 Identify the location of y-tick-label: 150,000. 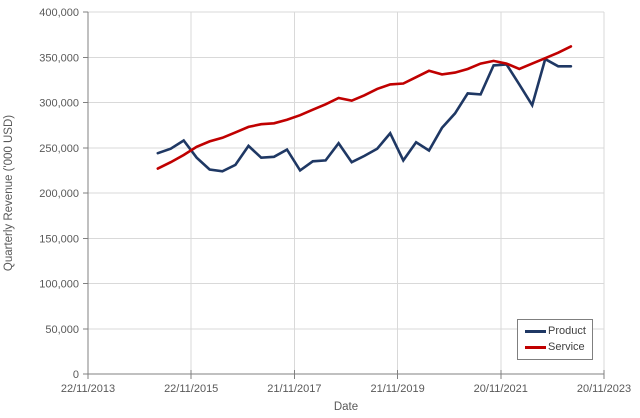
(59, 239).